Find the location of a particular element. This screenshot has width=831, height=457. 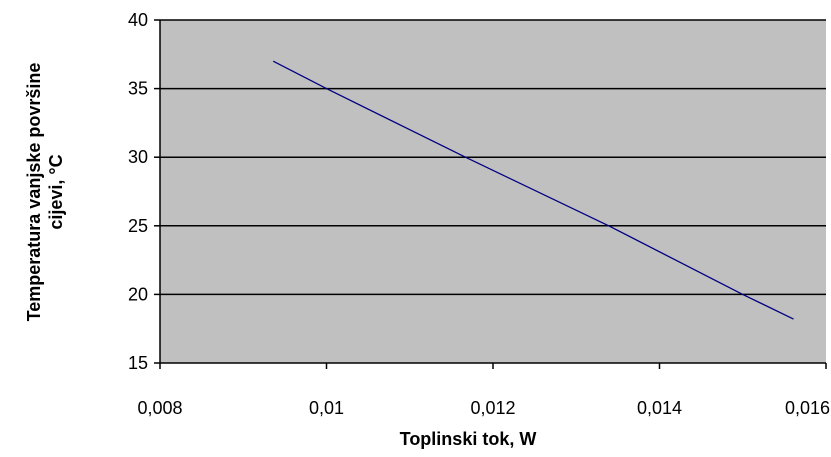

y-axis-title-line-2: cijevi, °C is located at coordinates (56, 191).